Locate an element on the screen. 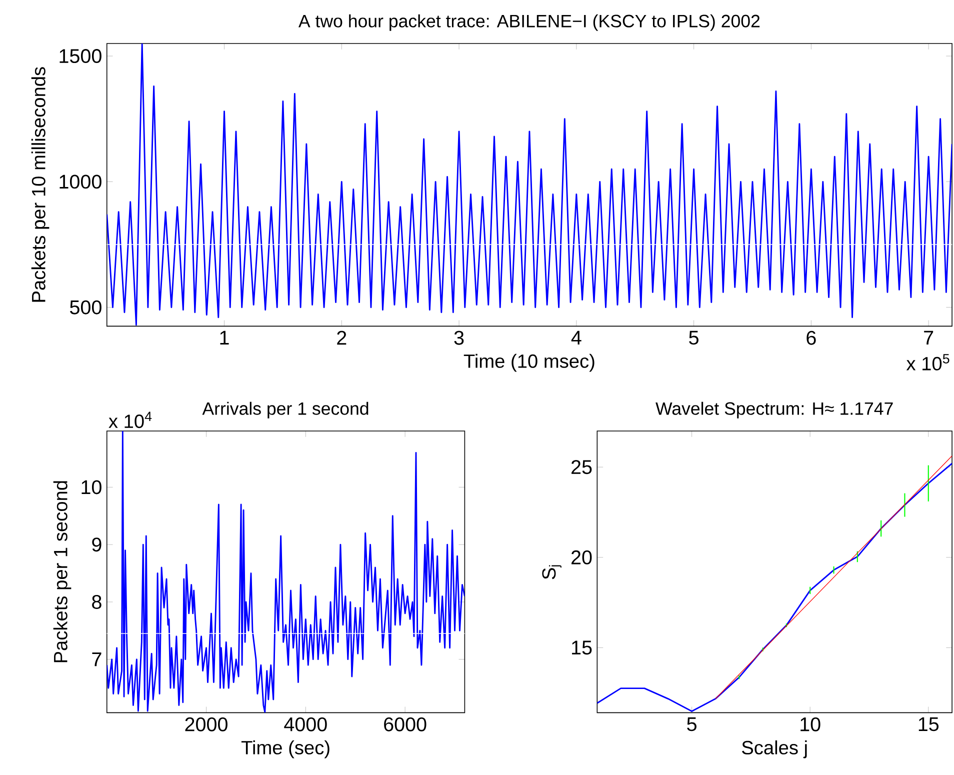 This screenshot has width=954, height=775. x-tick-label: 1 is located at coordinates (224, 337).